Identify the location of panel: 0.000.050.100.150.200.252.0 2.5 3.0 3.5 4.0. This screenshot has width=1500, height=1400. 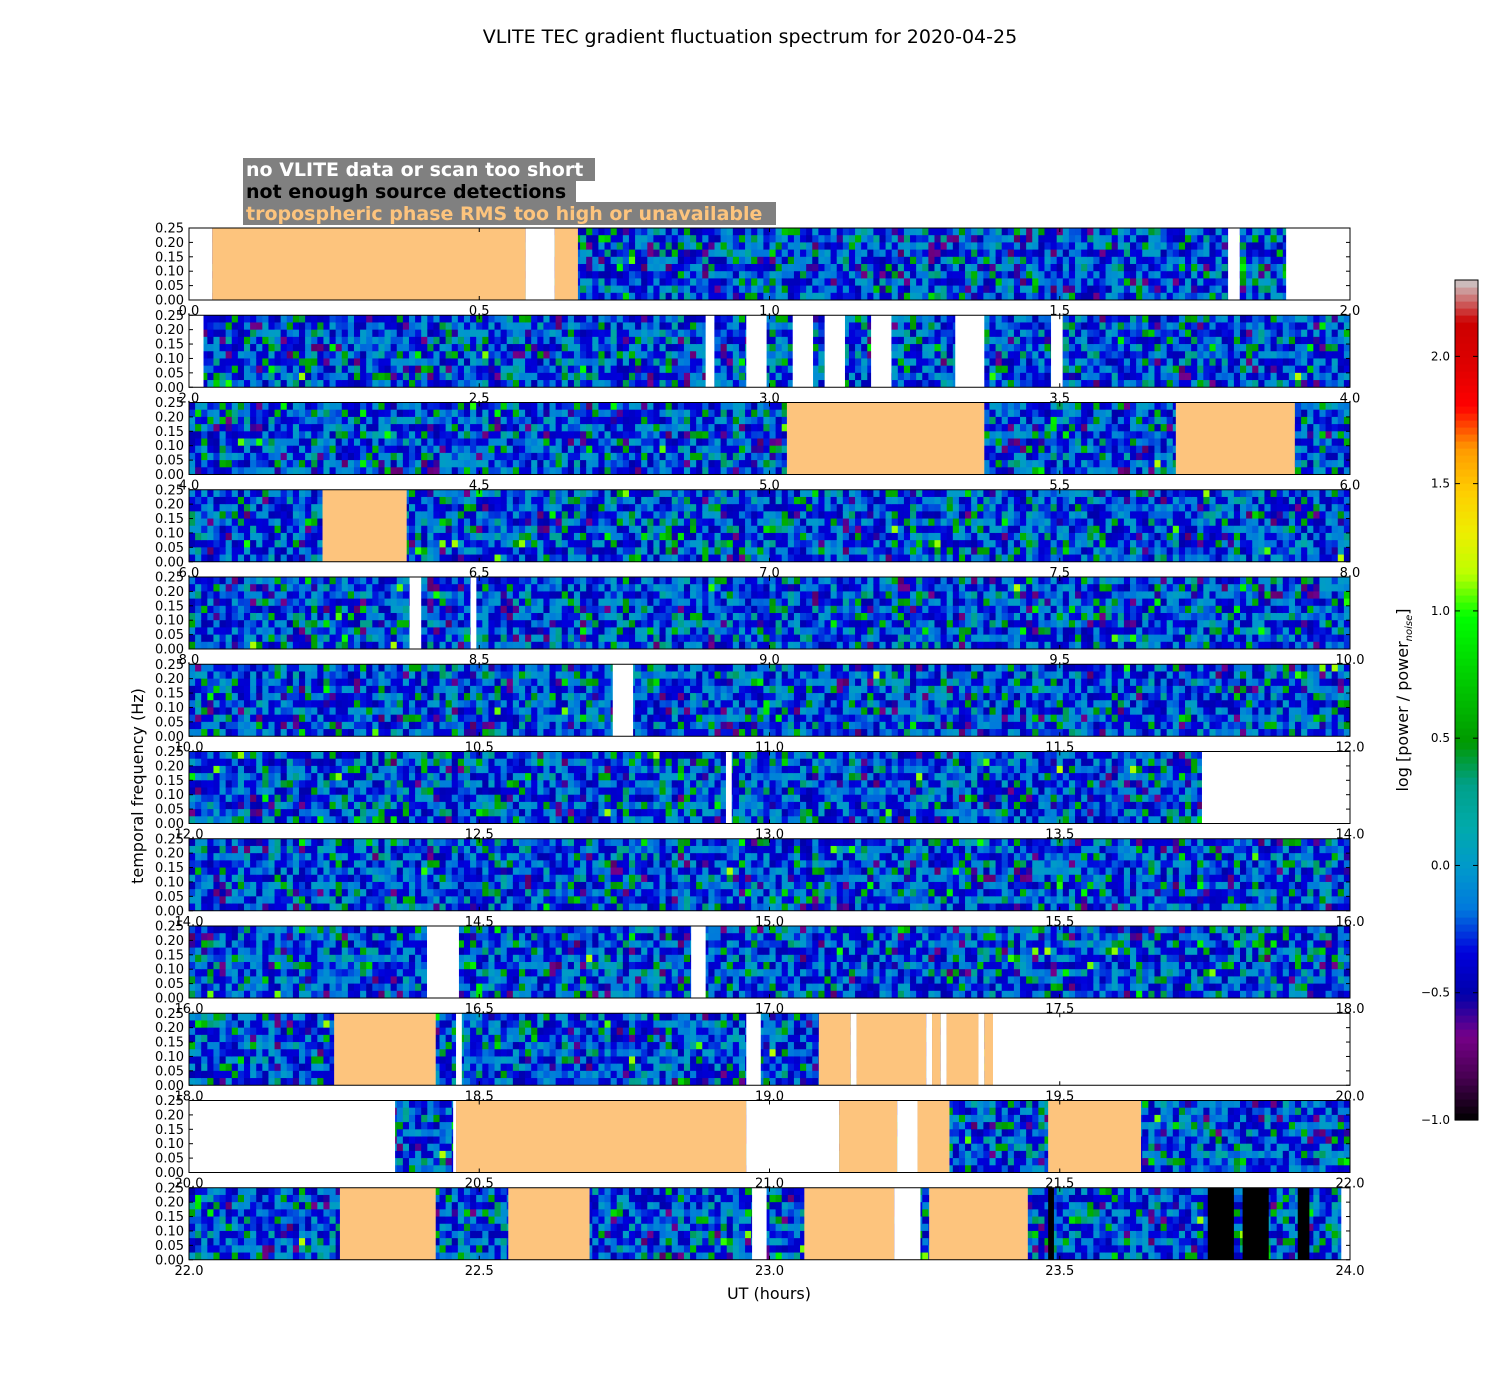
(757, 358).